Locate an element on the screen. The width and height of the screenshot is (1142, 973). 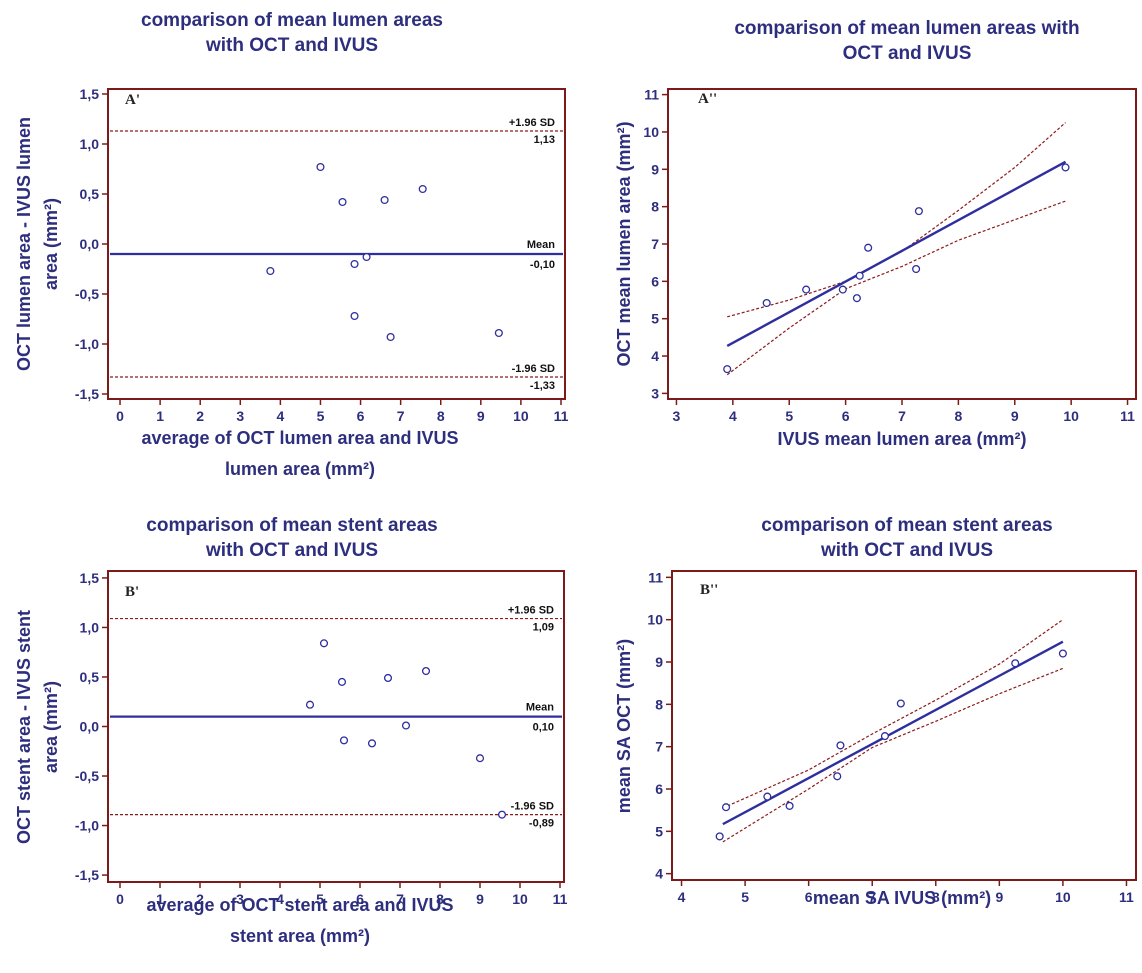
y-tick-label: 11 is located at coordinates (651, 95).